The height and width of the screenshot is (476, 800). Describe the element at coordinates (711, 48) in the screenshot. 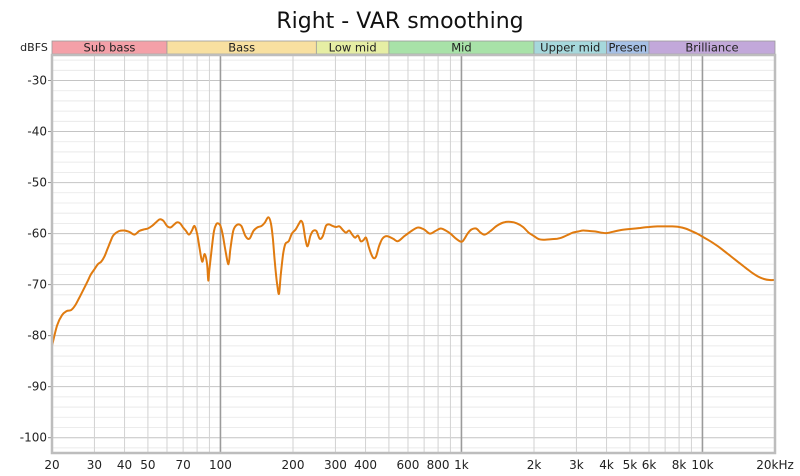

I see `band-label-6: Brilliance` at that location.